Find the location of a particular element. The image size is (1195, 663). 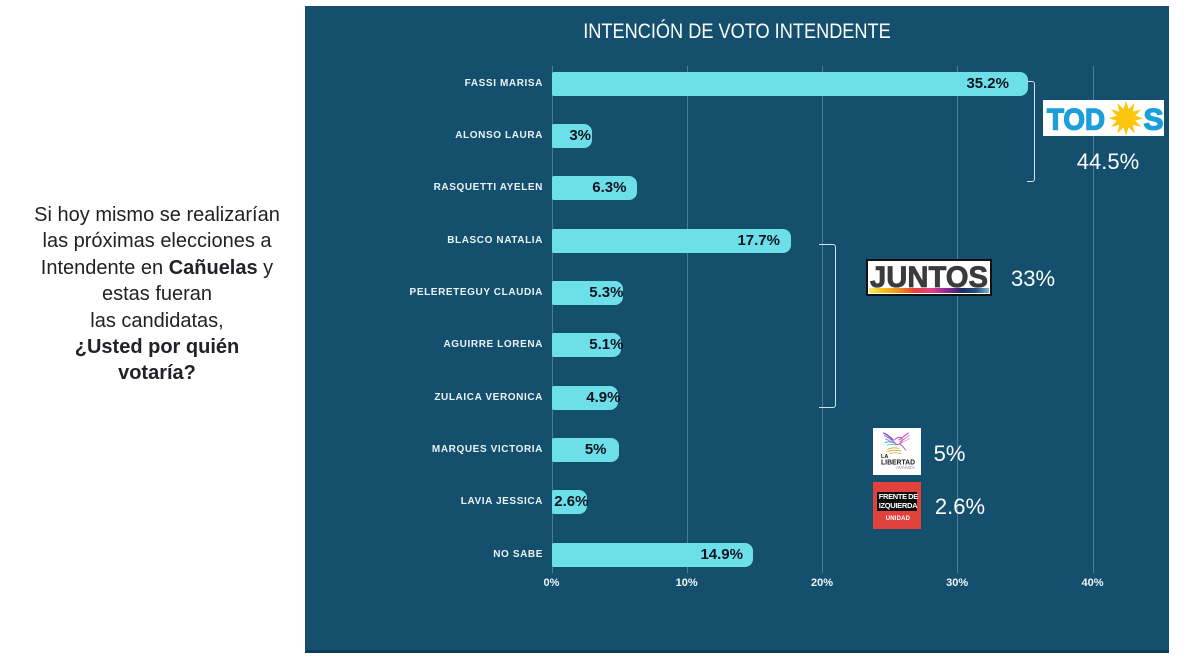

svg-text: LIBERTAD is located at coordinates (898, 462).